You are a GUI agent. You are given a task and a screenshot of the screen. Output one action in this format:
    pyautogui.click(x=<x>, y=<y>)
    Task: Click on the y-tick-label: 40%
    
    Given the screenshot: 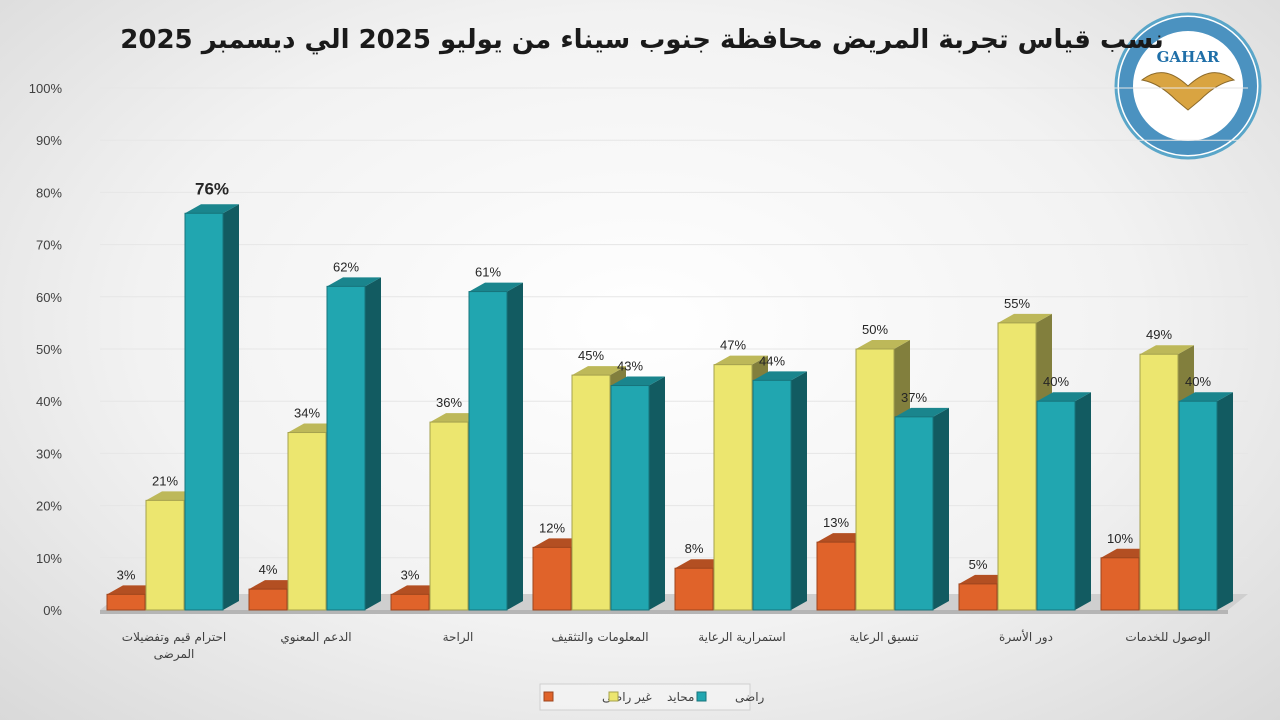 What is the action you would take?
    pyautogui.click(x=49, y=401)
    